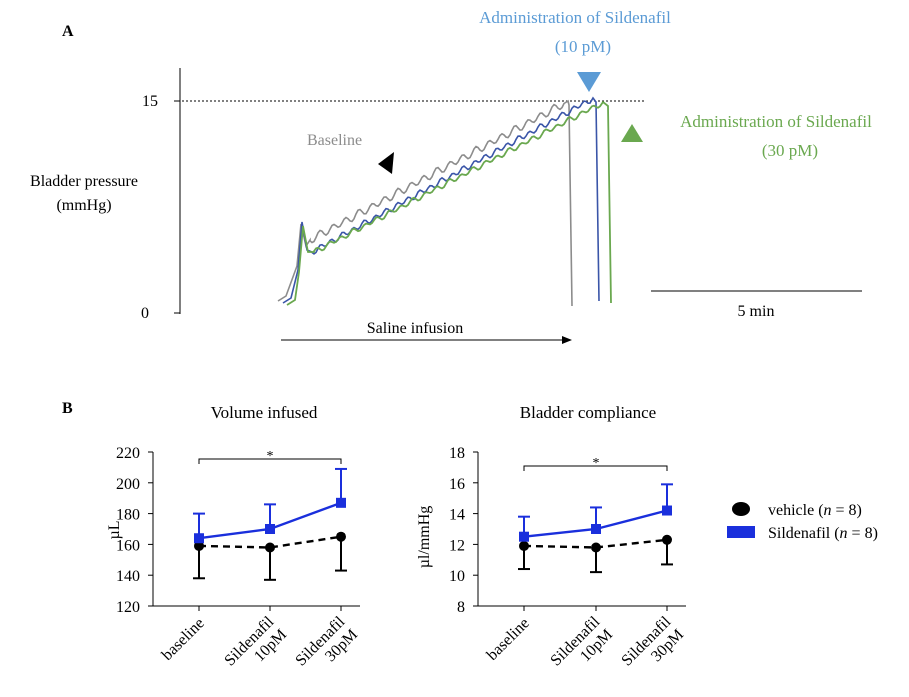 This screenshot has height=697, width=909. Describe the element at coordinates (461, 607) in the screenshot. I see `compliance-ytick-label: 8` at that location.